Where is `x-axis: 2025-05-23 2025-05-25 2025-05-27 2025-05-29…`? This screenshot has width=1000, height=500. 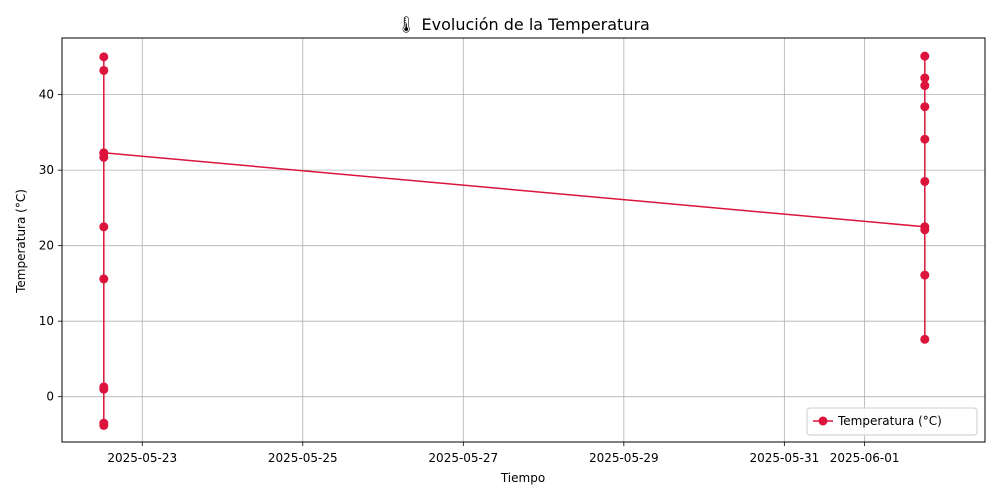
x-axis: 2025-05-23 2025-05-25 2025-05-27 2025-05-29… is located at coordinates (503, 453).